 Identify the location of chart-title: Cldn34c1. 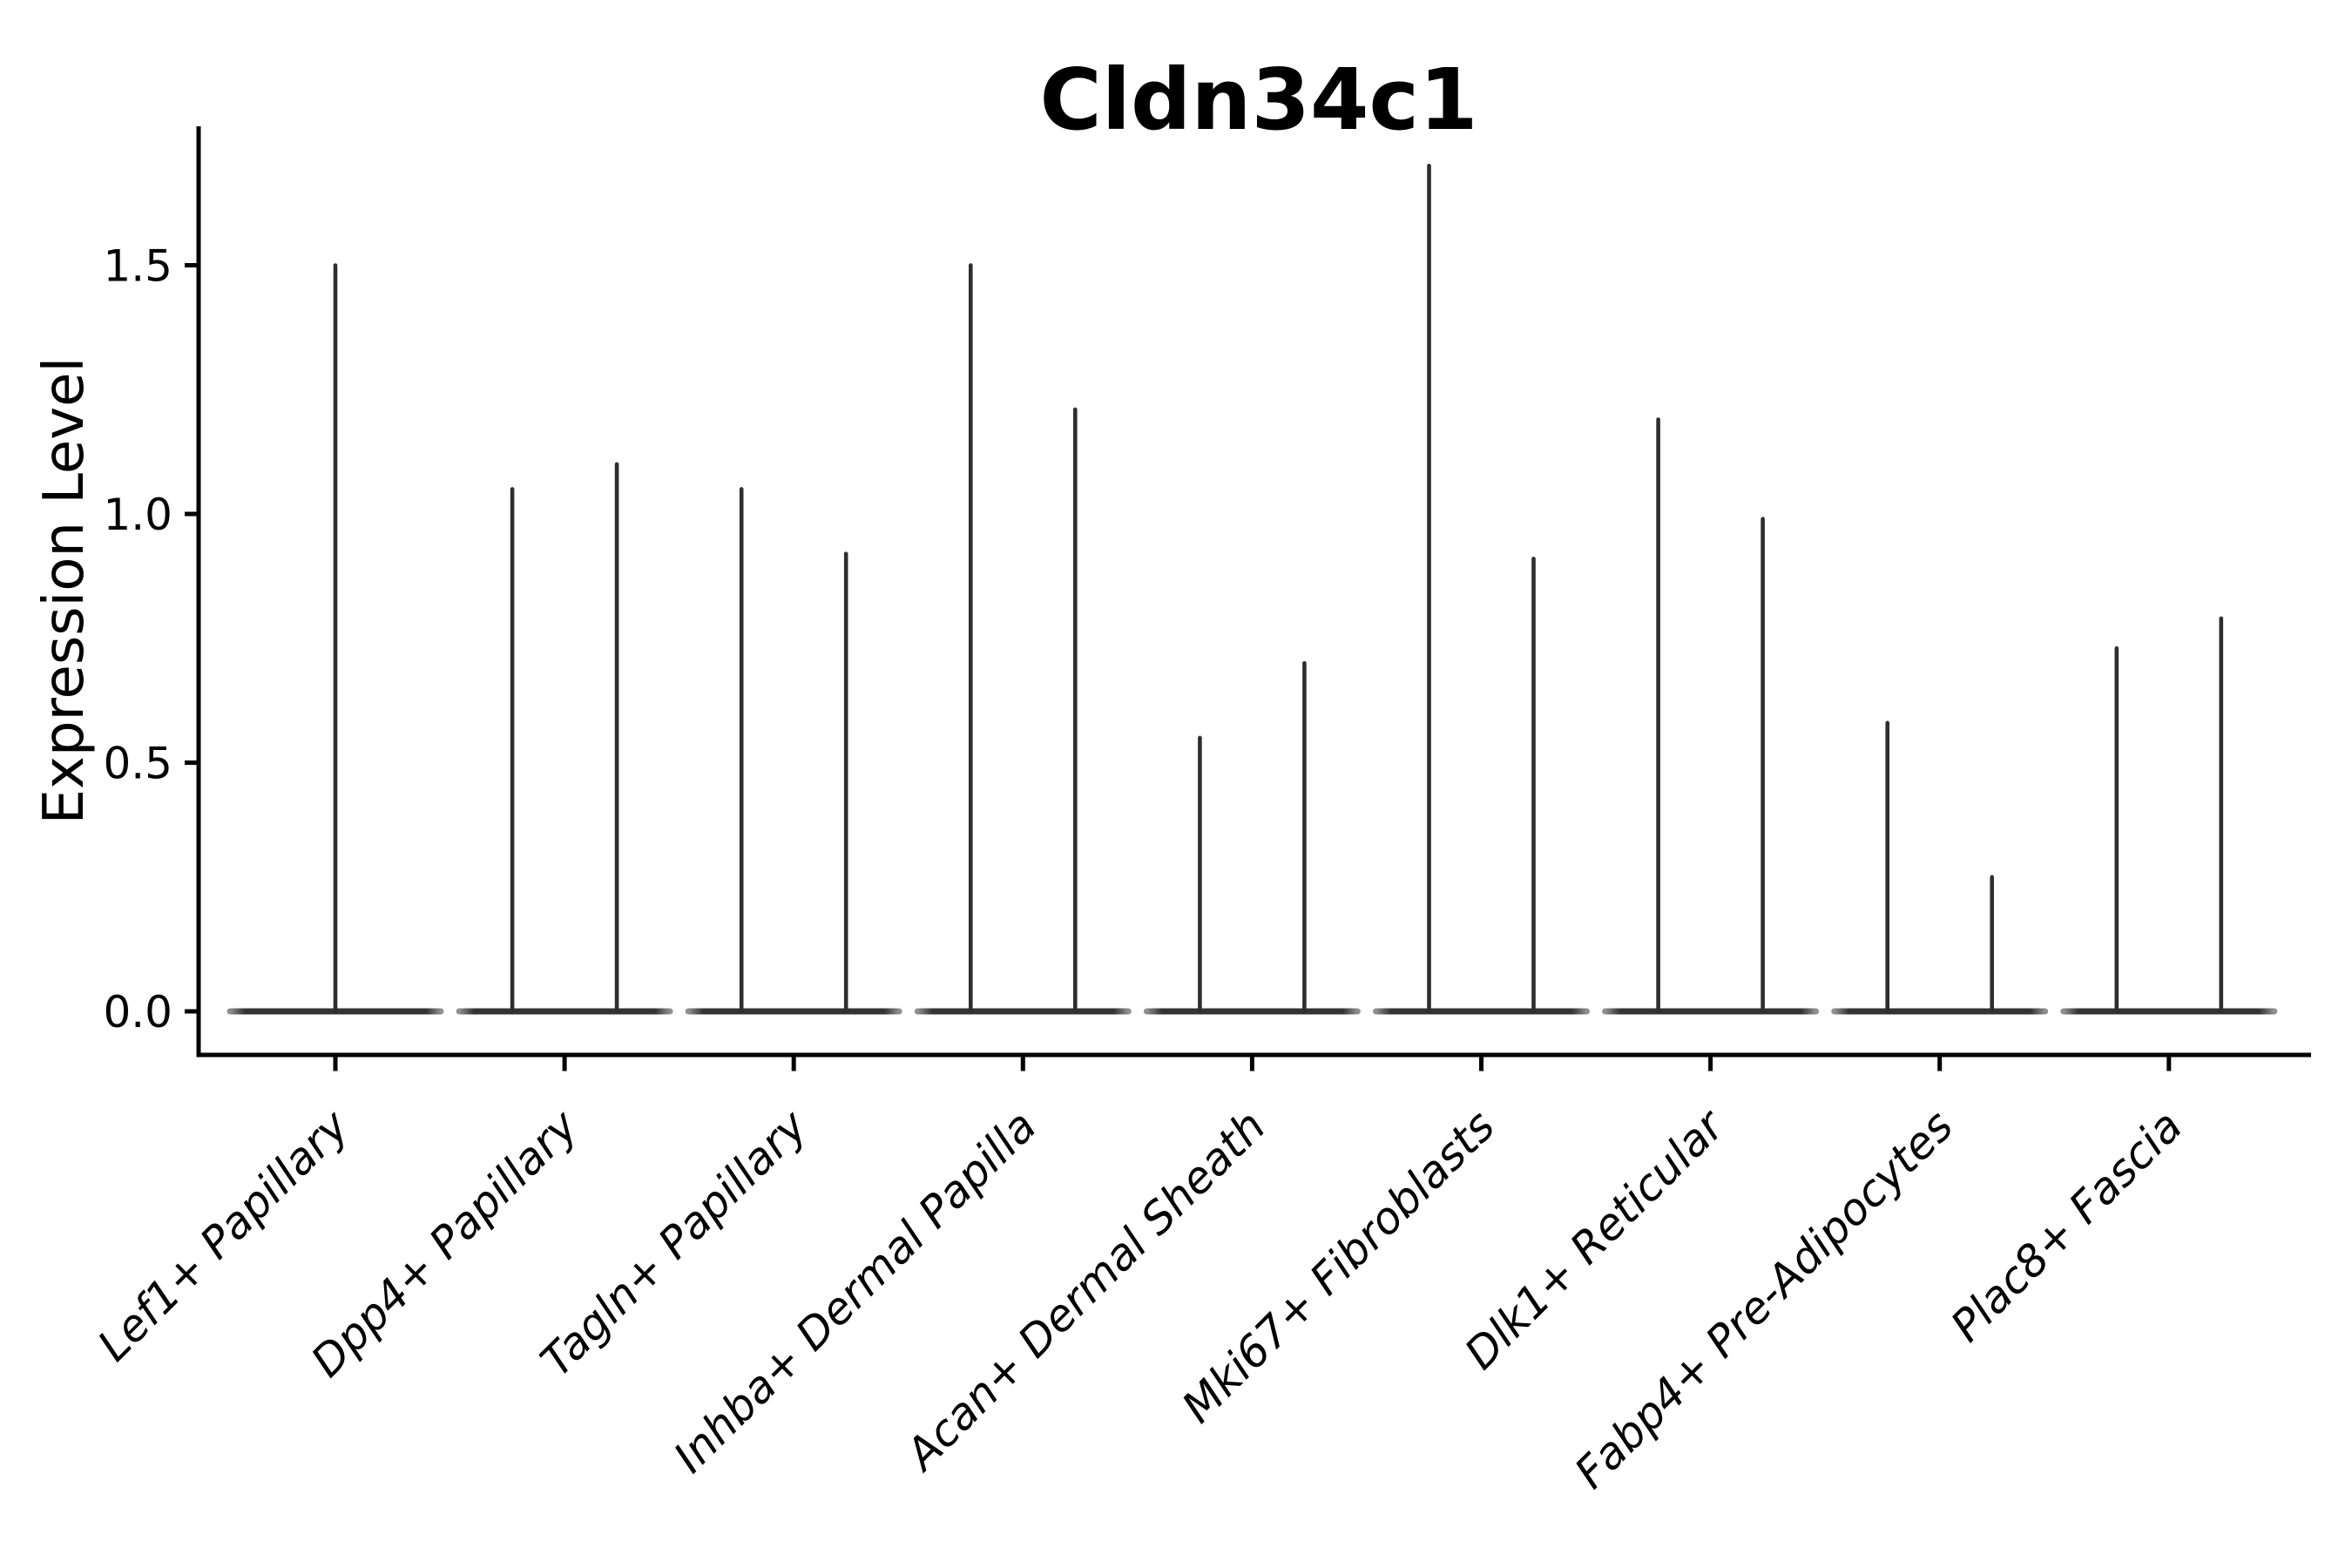
(1259, 100).